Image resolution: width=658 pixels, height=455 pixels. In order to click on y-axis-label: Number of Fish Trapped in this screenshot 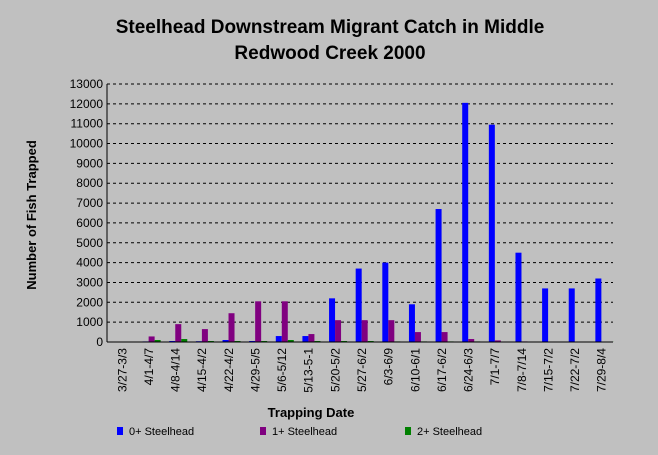, I will do `click(31, 215)`.